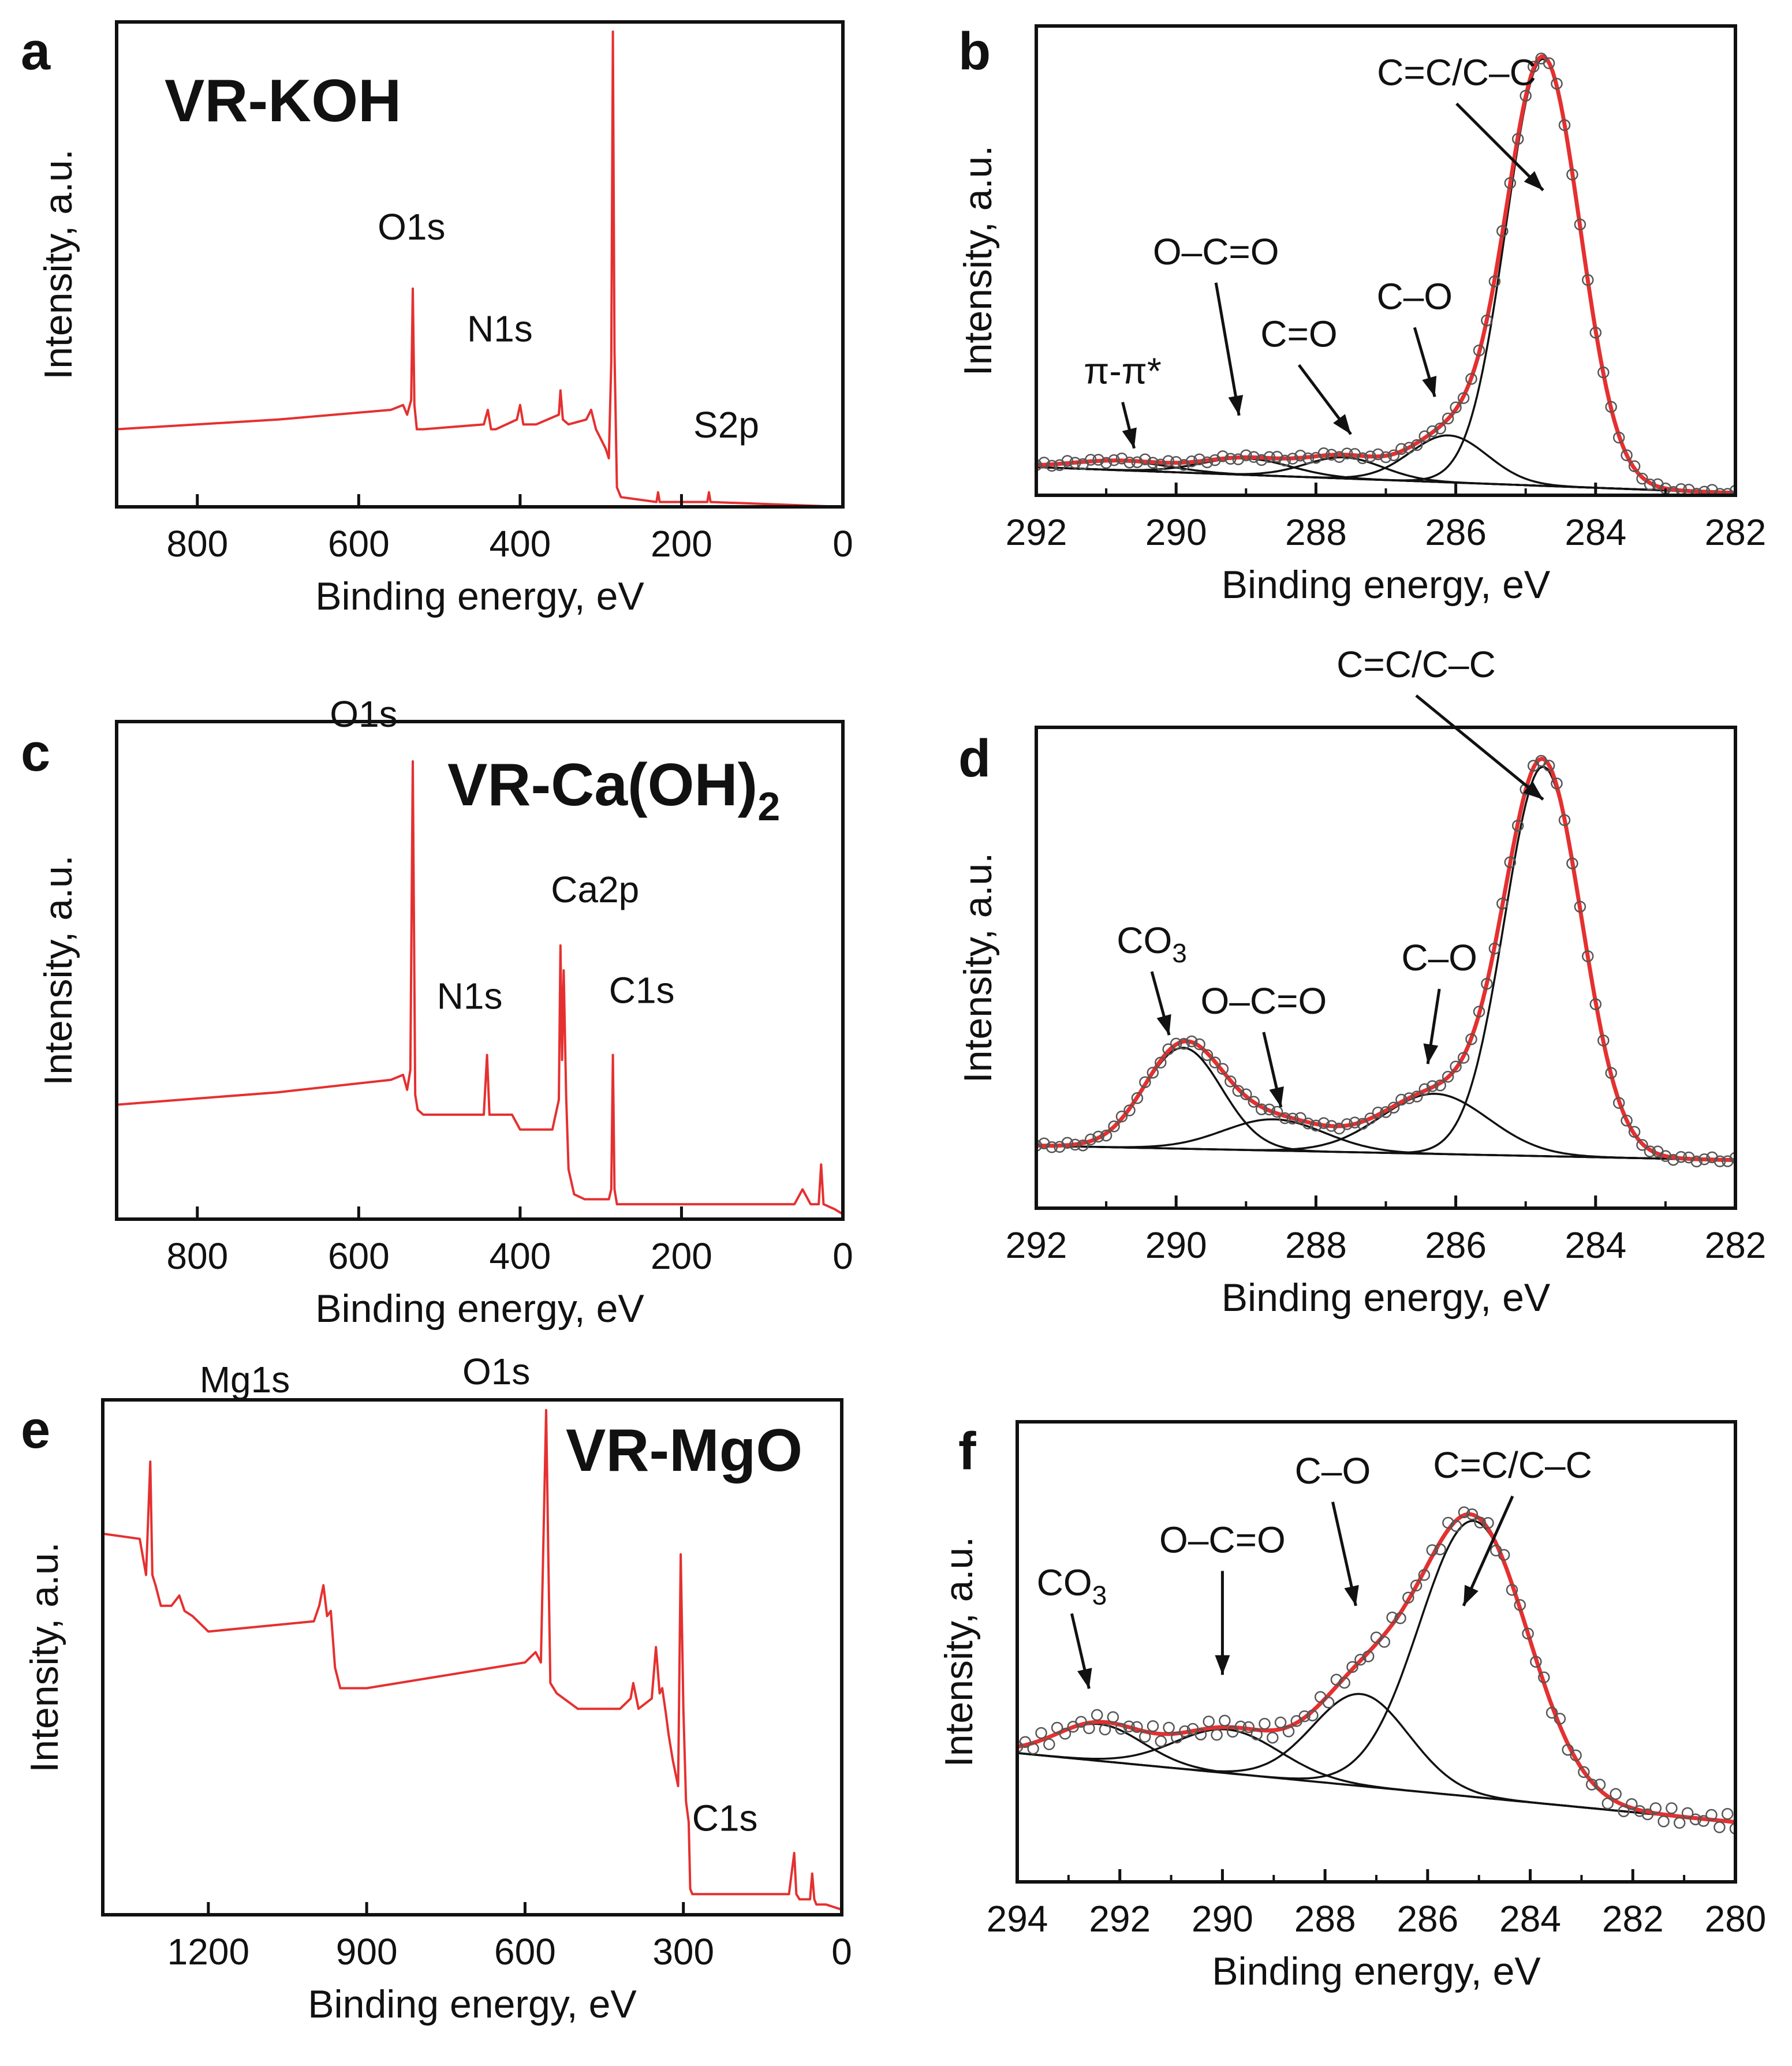 Image resolution: width=1792 pixels, height=2066 pixels. I want to click on survey-spectrum-line, so click(480, 268).